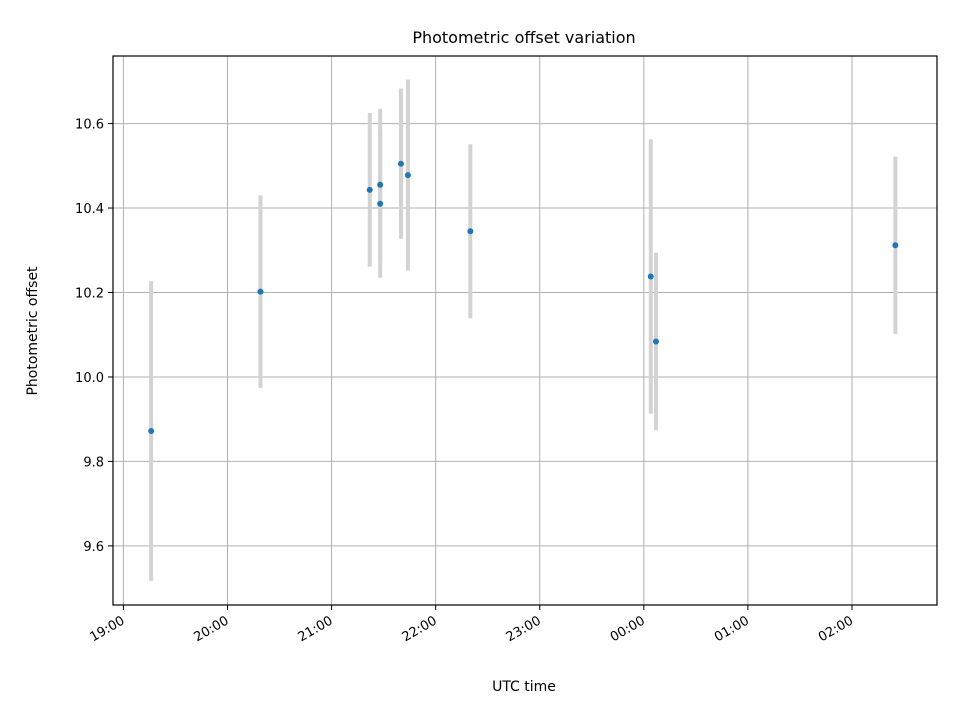 This screenshot has width=960, height=720. Describe the element at coordinates (33, 331) in the screenshot. I see `y-axis-label: Photometric offset` at that location.